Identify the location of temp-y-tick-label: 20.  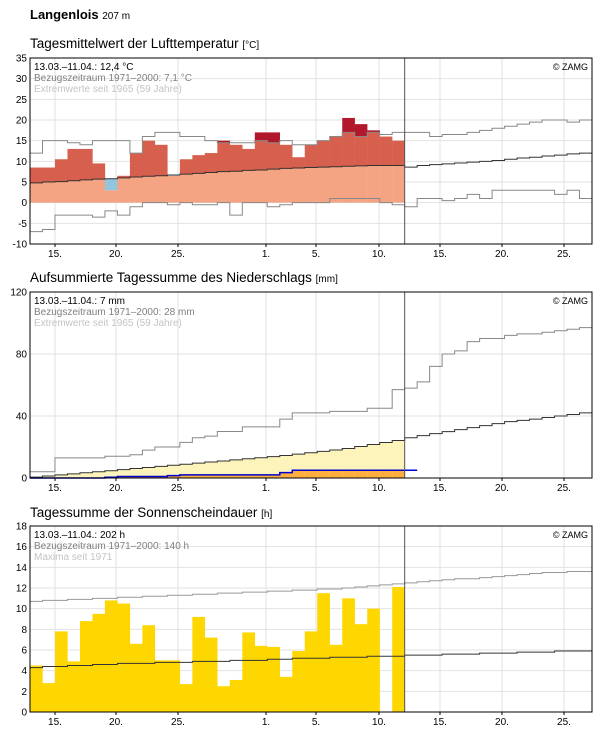
(22, 121).